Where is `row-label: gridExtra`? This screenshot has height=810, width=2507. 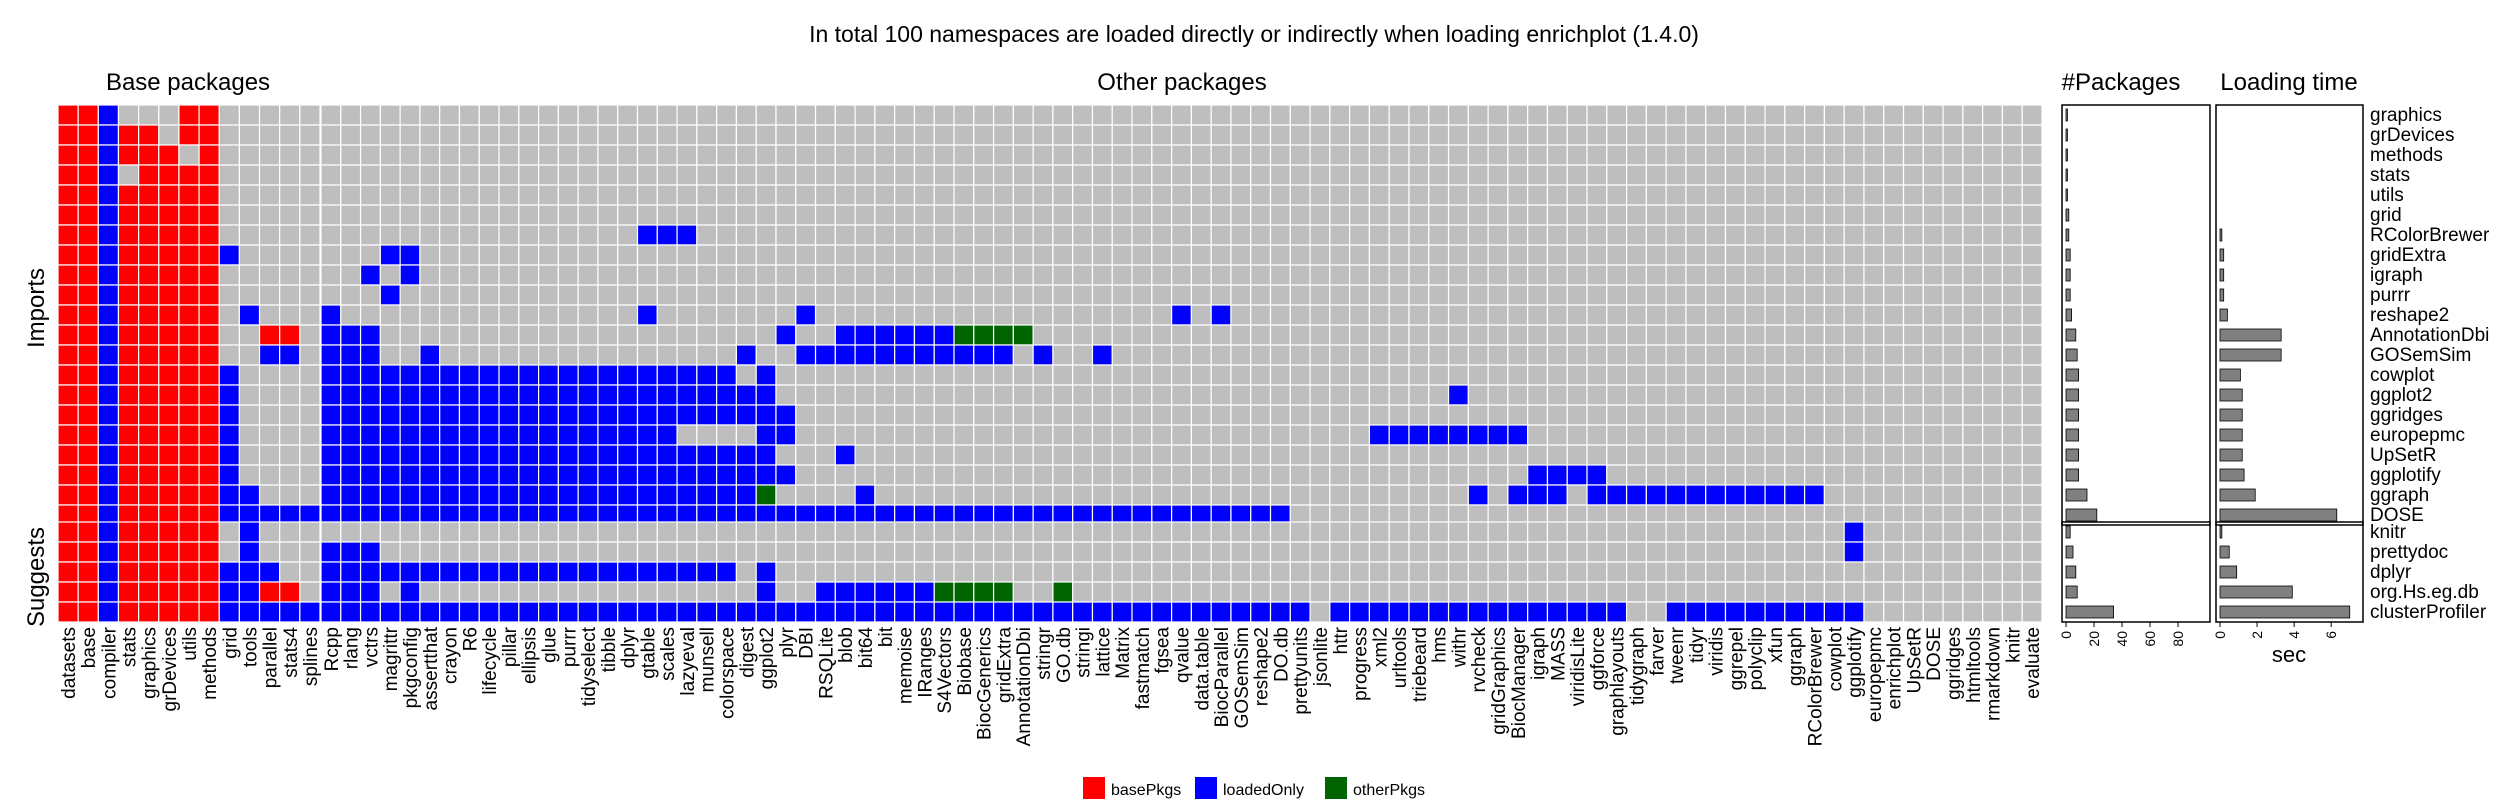
row-label: gridExtra is located at coordinates (2408, 255).